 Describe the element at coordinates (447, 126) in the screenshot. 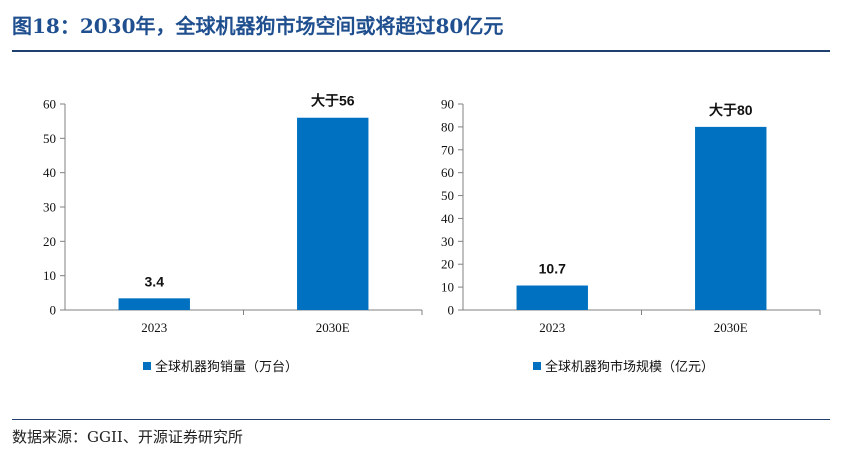

I see `chart-1-y-tick-label-8: 80` at that location.